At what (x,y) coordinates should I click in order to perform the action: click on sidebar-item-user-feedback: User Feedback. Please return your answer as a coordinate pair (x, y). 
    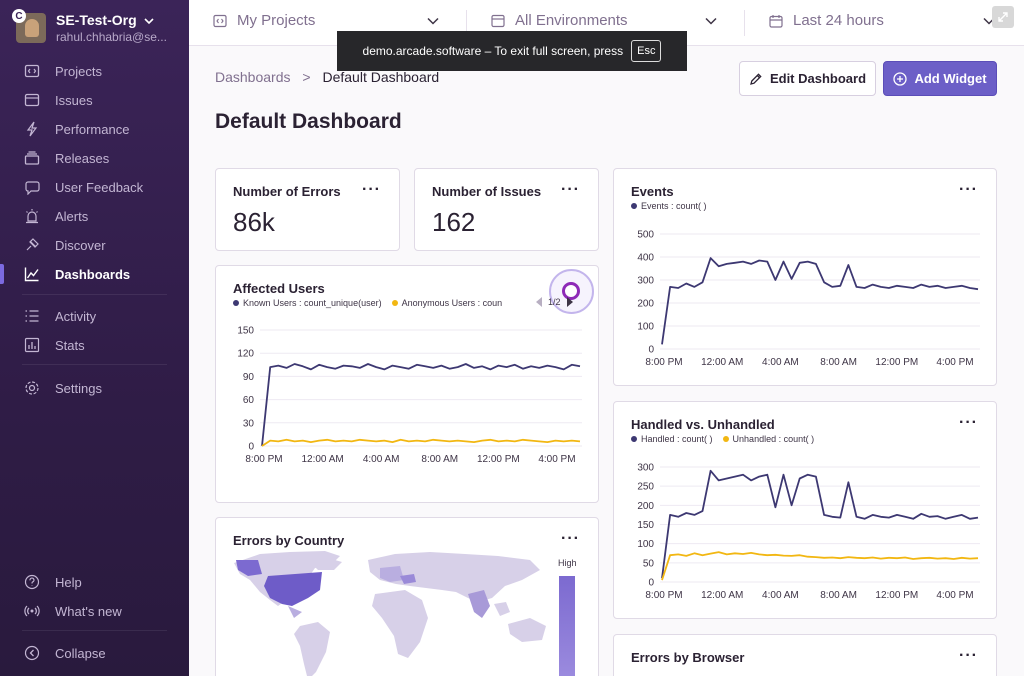
    Looking at the image, I should click on (94, 187).